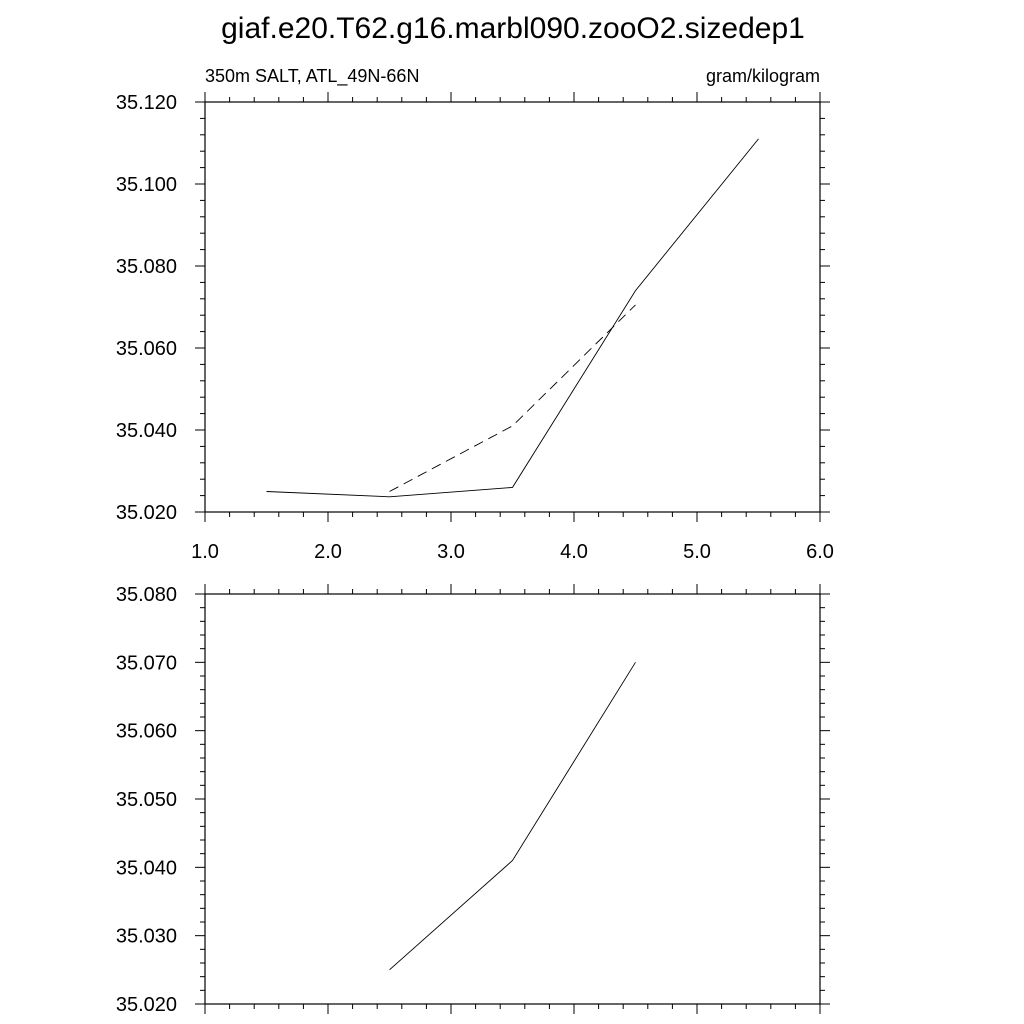  Describe the element at coordinates (146, 937) in the screenshot. I see `y-tick-label: 35.030` at that location.